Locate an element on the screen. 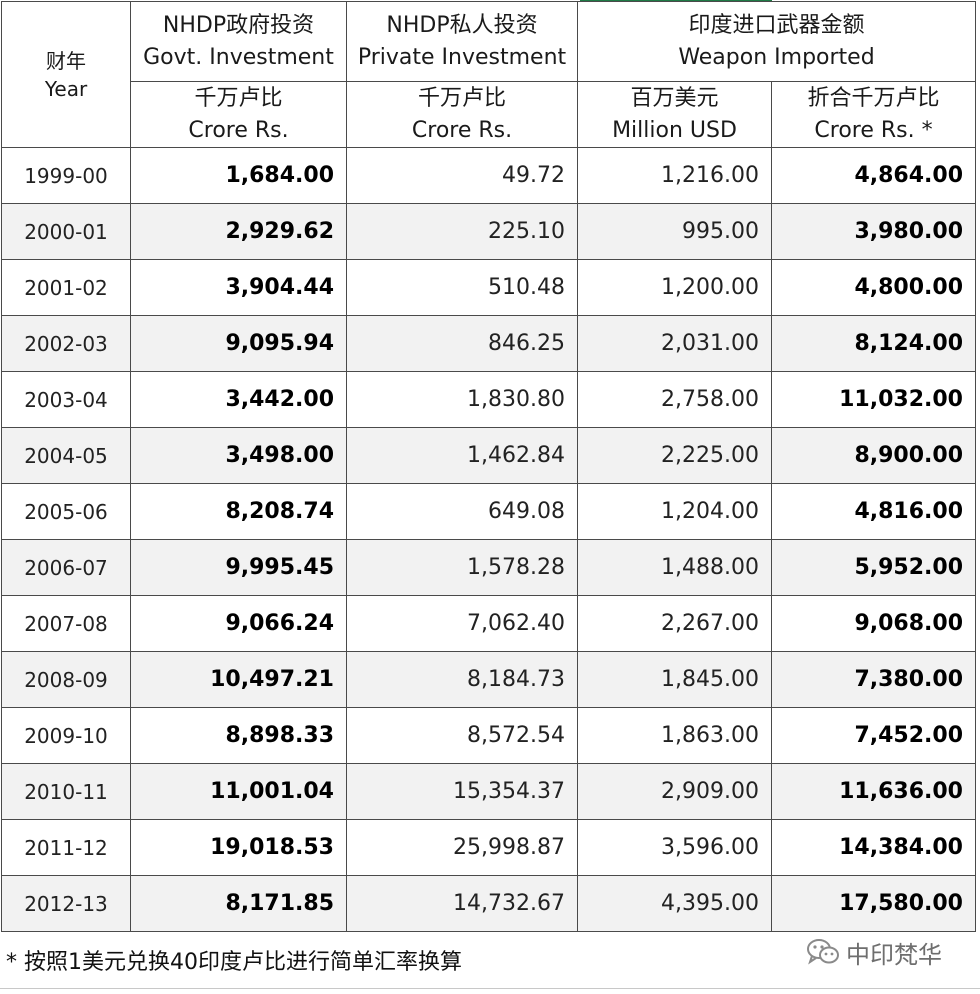  cell-govt: 8,171.85 is located at coordinates (238, 903).